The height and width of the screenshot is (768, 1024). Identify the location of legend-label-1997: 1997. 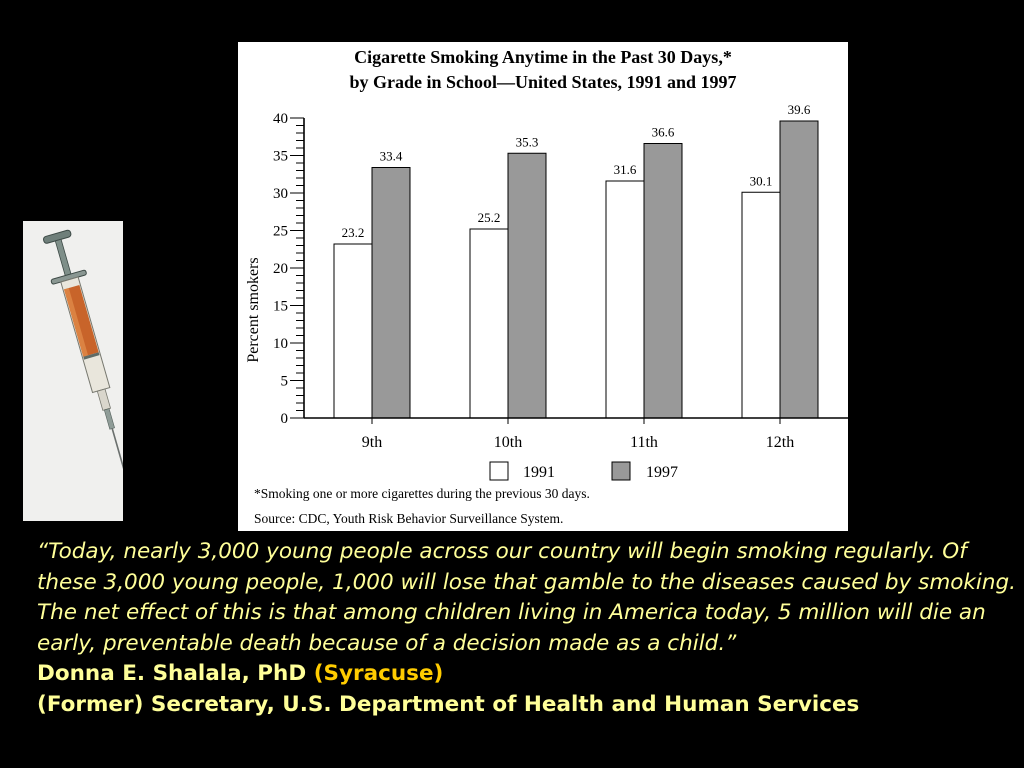
(662, 472).